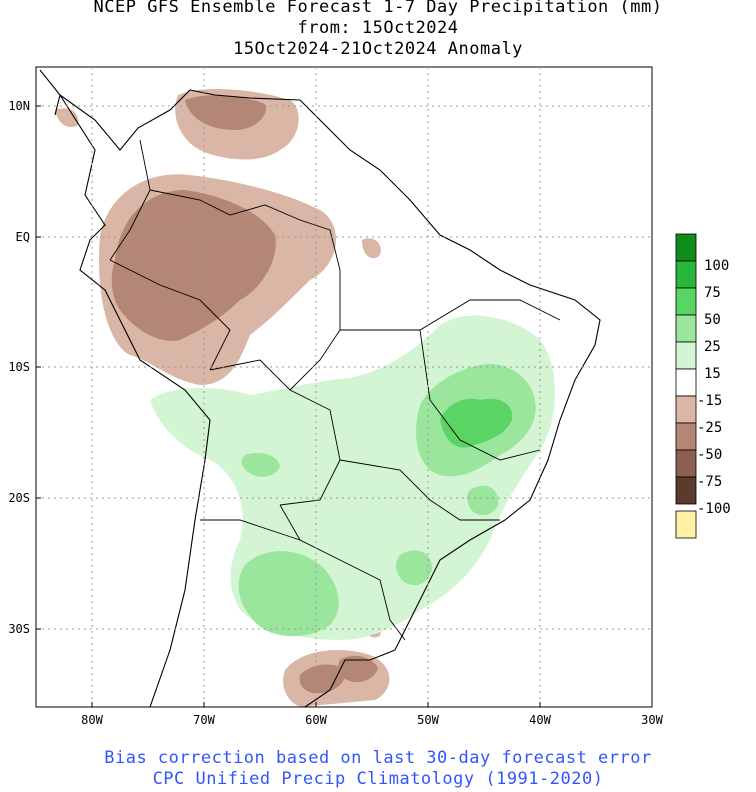 This screenshot has height=792, width=756. I want to click on legend-swatch-neutral, so click(686, 382).